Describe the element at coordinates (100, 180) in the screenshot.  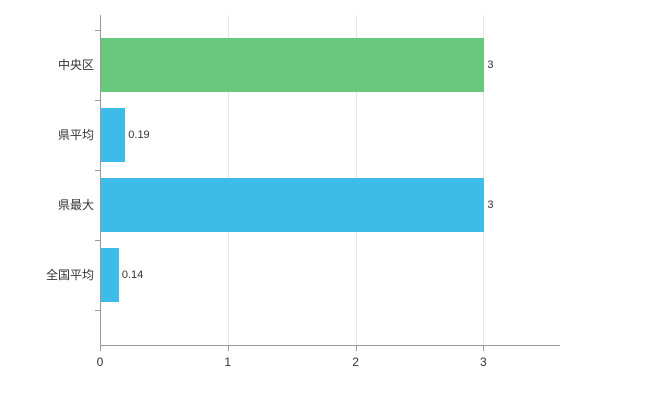
I see `y-axis-line` at that location.